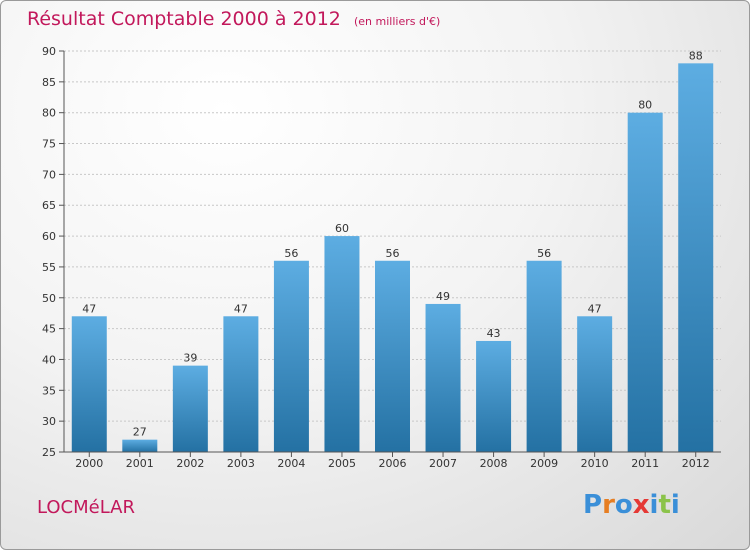 The image size is (750, 551). Describe the element at coordinates (49, 144) in the screenshot. I see `y-tick-label: 75` at that location.